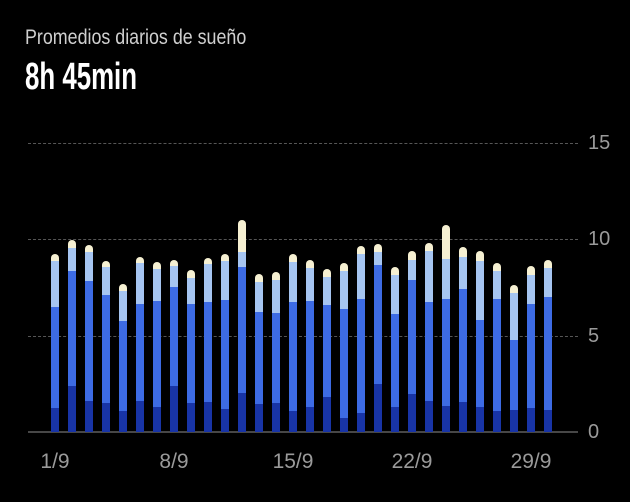 The width and height of the screenshot is (630, 502). What do you see at coordinates (55, 461) in the screenshot?
I see `x-axis-label: 1/9` at bounding box center [55, 461].